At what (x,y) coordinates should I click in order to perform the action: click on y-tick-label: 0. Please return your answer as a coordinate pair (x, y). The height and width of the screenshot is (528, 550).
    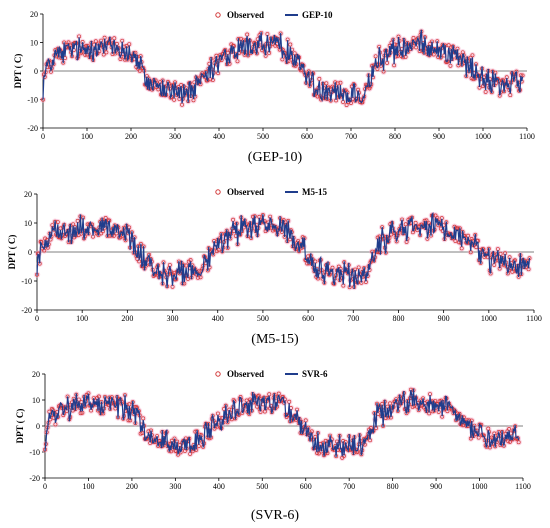
    Looking at the image, I should click on (30, 252).